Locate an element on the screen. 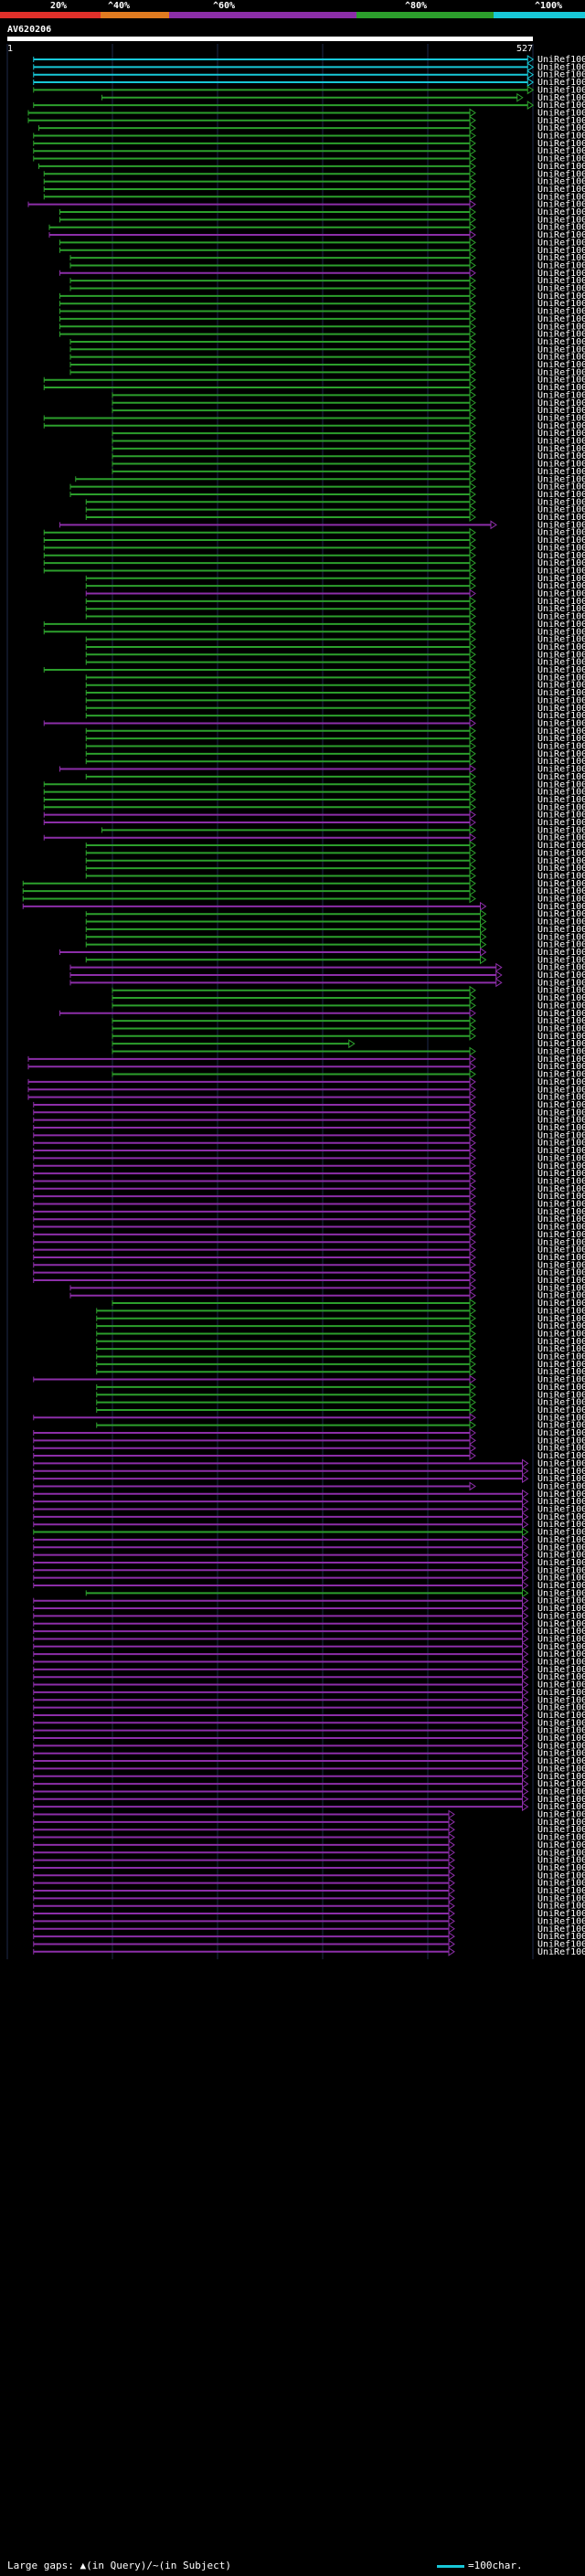 Image resolution: width=585 pixels, height=2576 pixels. hit-label: UniRef100_A9PH82 is located at coordinates (561, 121).